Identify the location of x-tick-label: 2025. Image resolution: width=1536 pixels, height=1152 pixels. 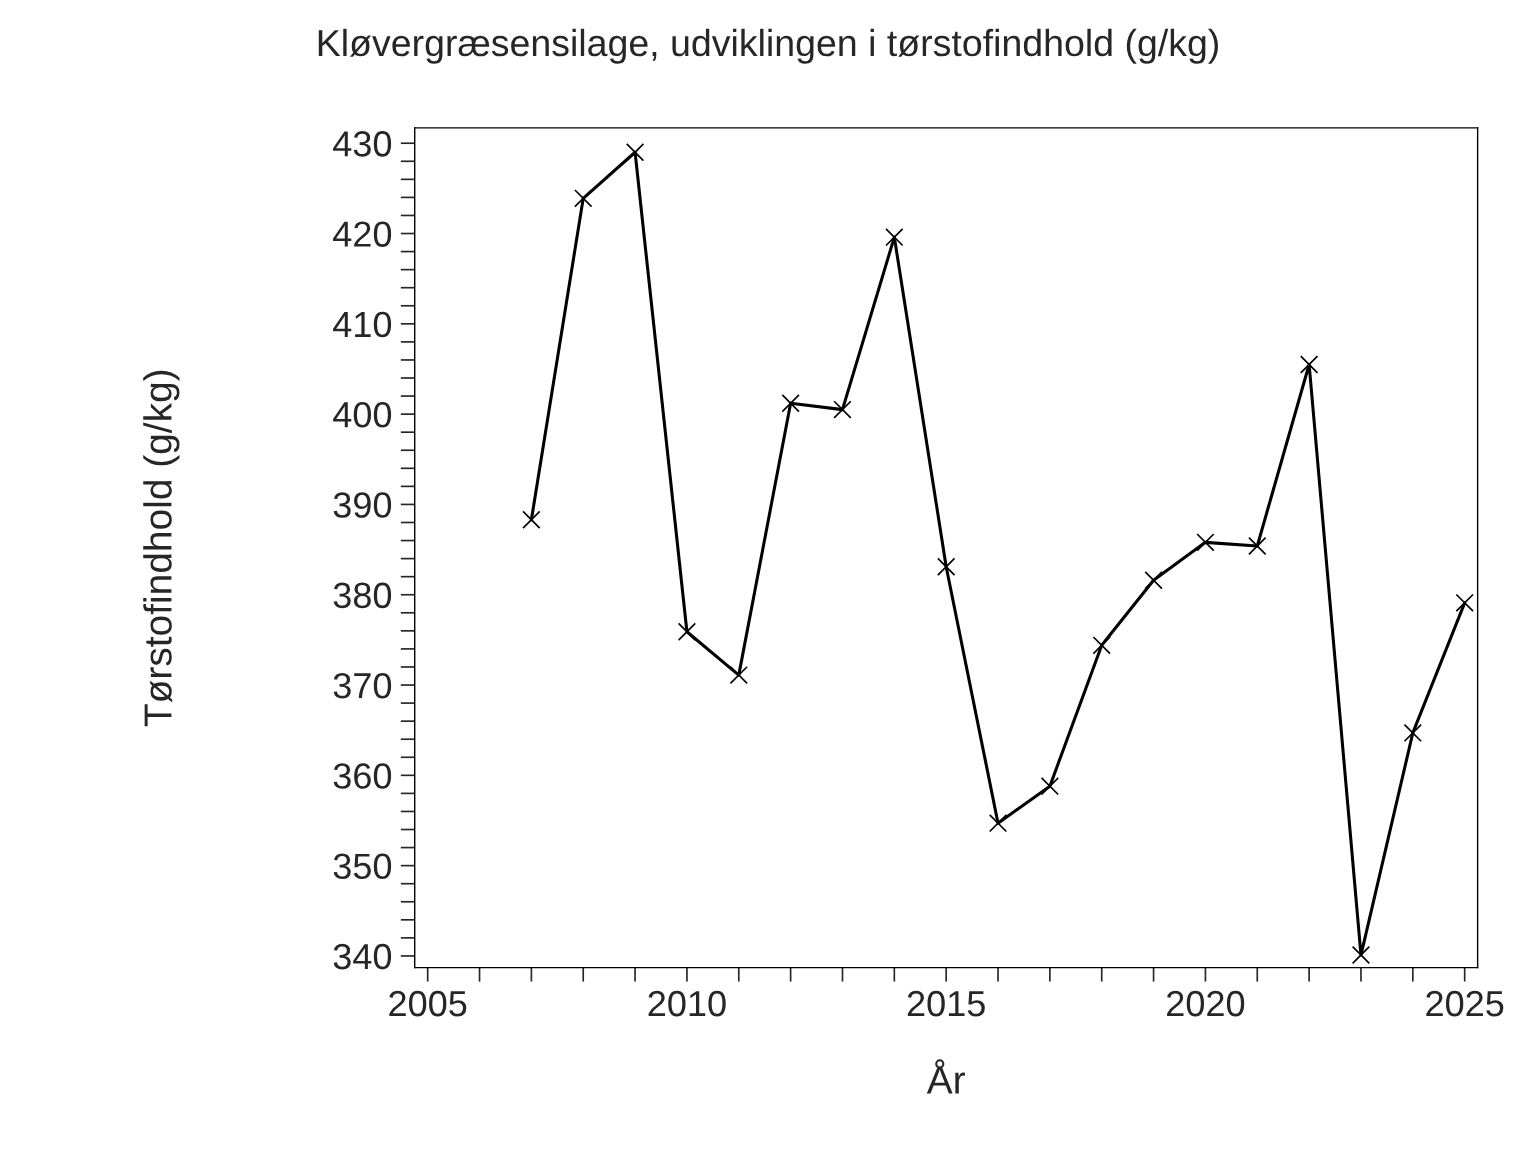
(1465, 1003).